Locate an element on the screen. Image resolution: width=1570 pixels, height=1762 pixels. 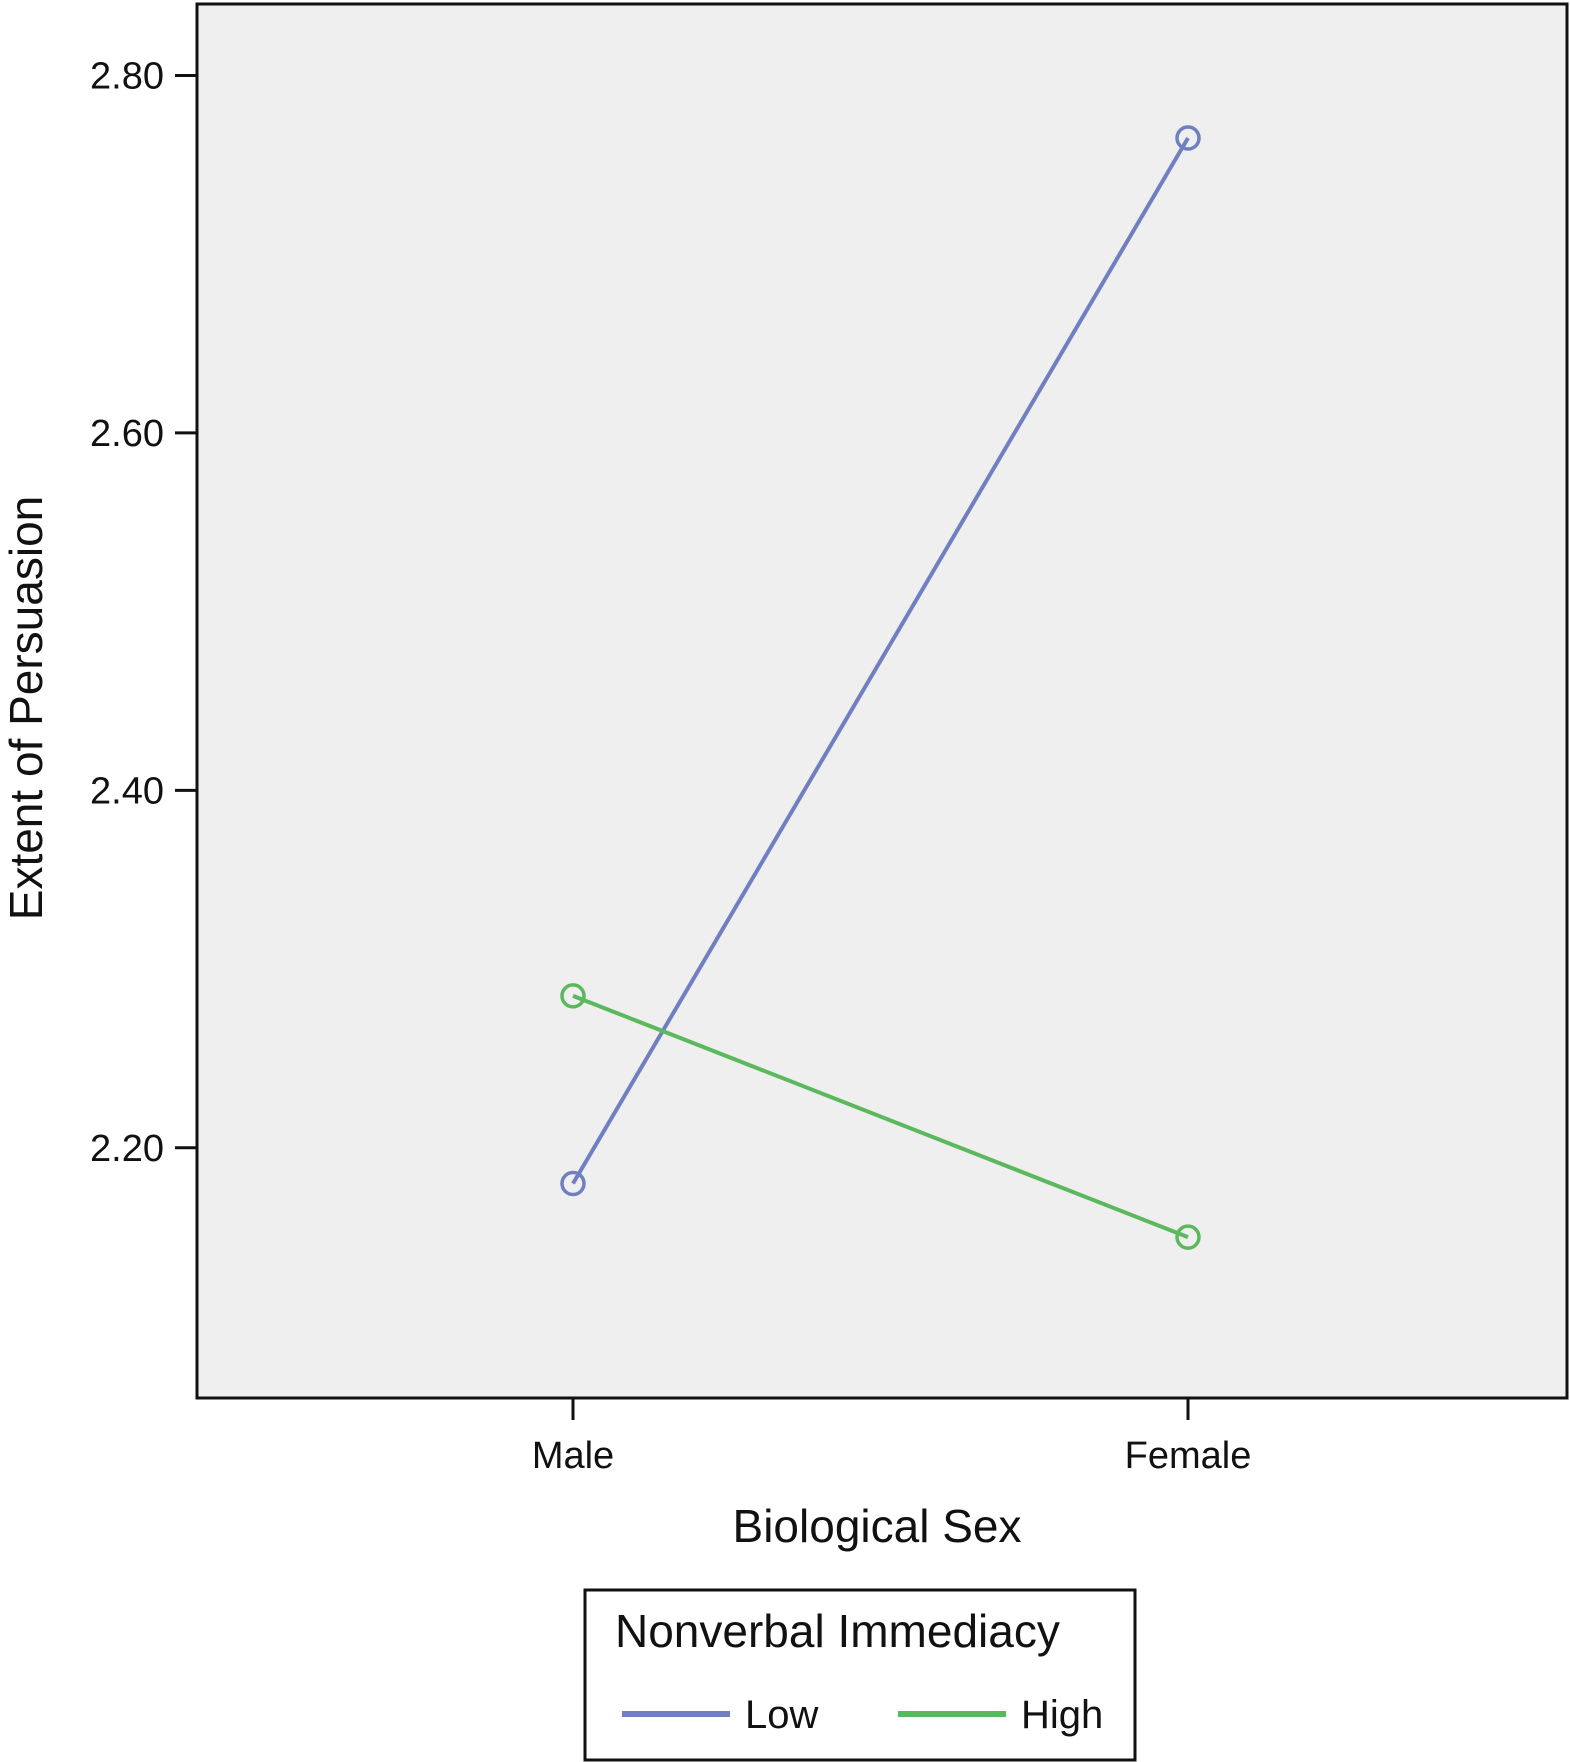
y-tick-label: 2.40 is located at coordinates (127, 791).